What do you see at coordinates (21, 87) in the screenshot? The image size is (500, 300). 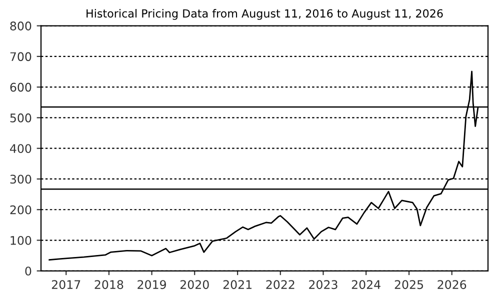 I see `y-tick-label: 600` at bounding box center [21, 87].